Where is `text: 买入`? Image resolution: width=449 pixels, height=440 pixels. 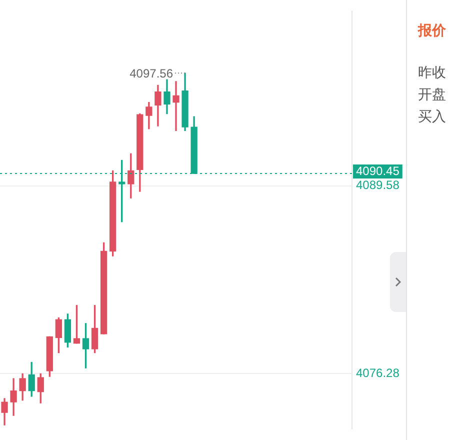 text: 买入 is located at coordinates (432, 117).